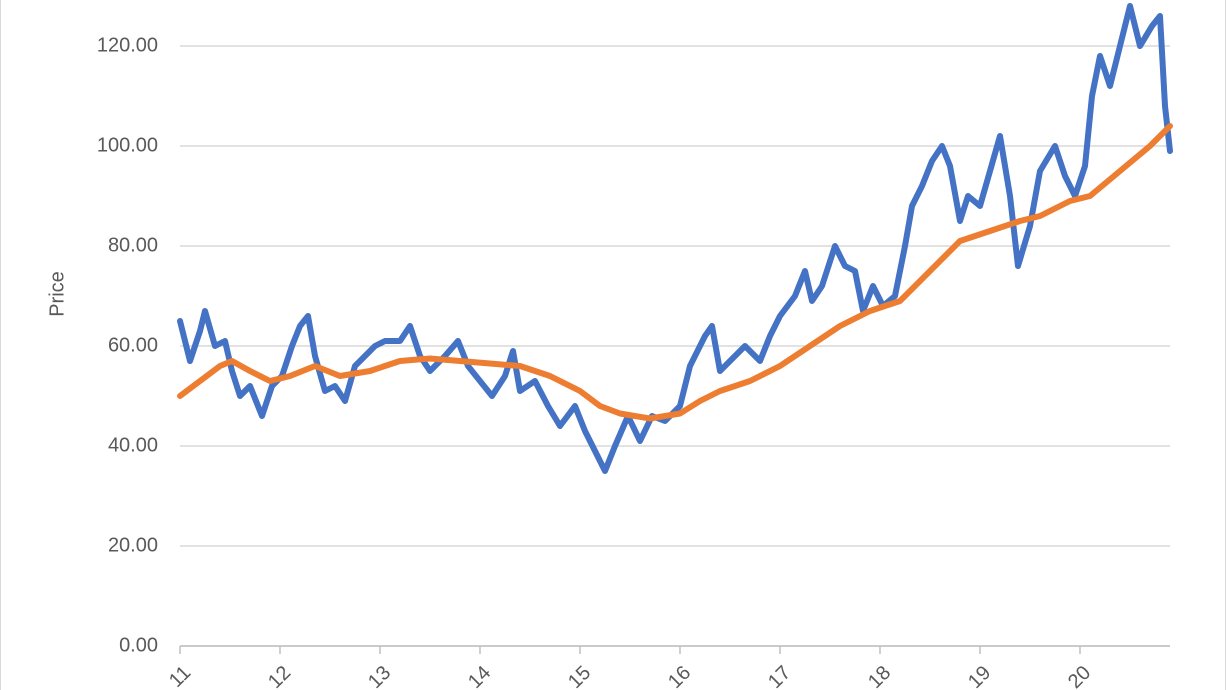  What do you see at coordinates (133, 445) in the screenshot?
I see `y-tick-label: 40.00` at bounding box center [133, 445].